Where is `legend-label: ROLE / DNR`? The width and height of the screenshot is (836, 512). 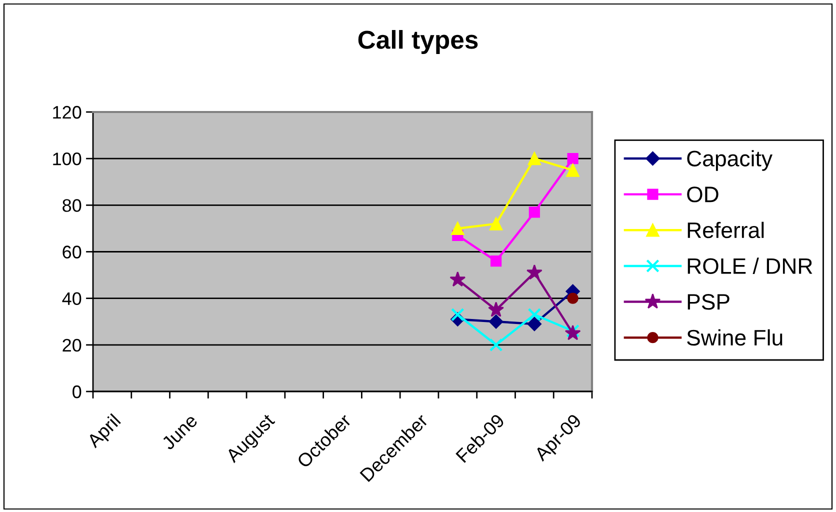 legend-label: ROLE / DNR is located at coordinates (750, 266).